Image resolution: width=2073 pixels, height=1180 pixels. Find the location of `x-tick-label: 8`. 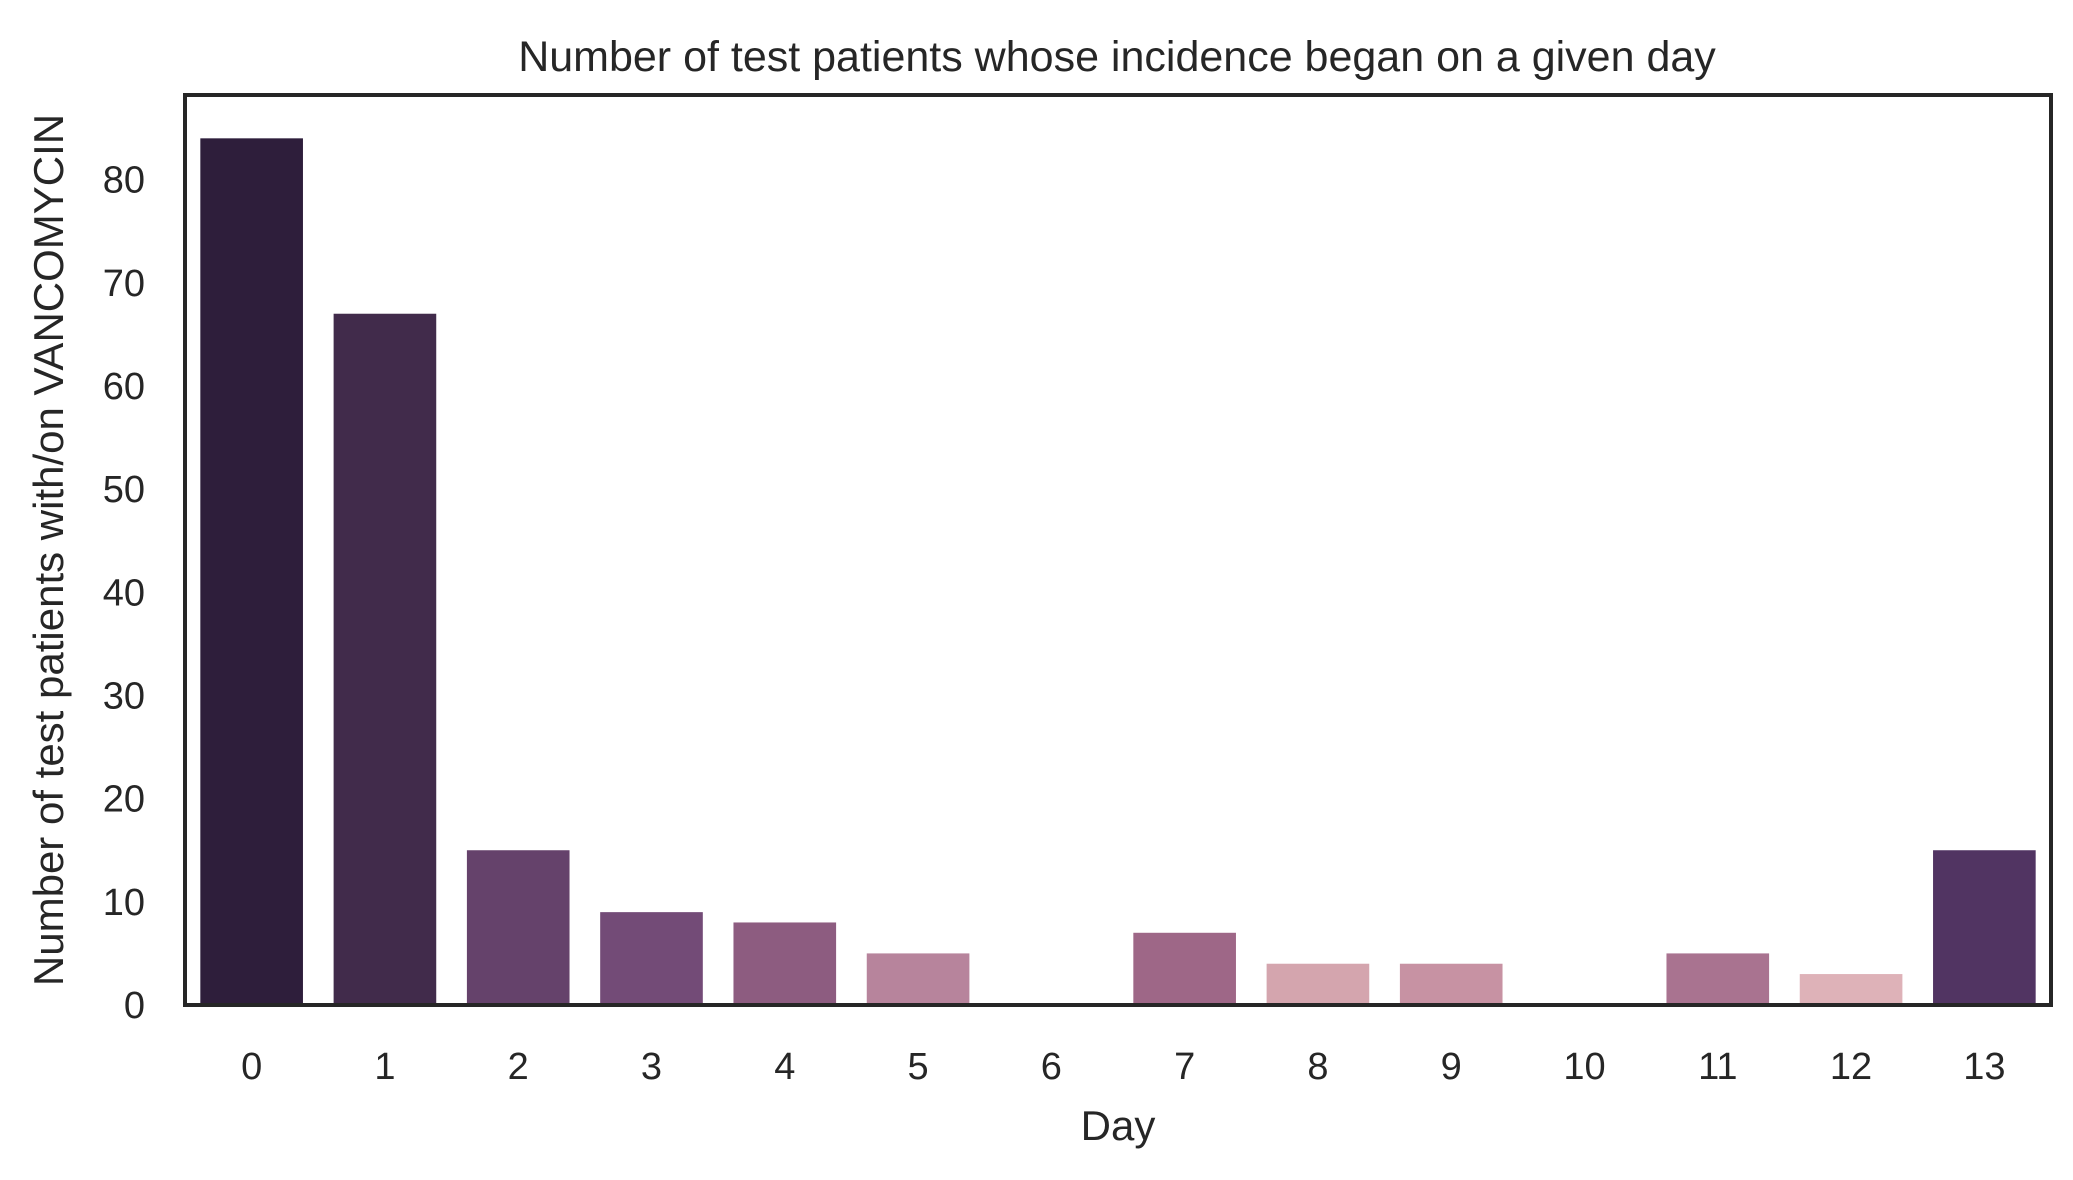

x-tick-label: 8 is located at coordinates (1317, 1067).